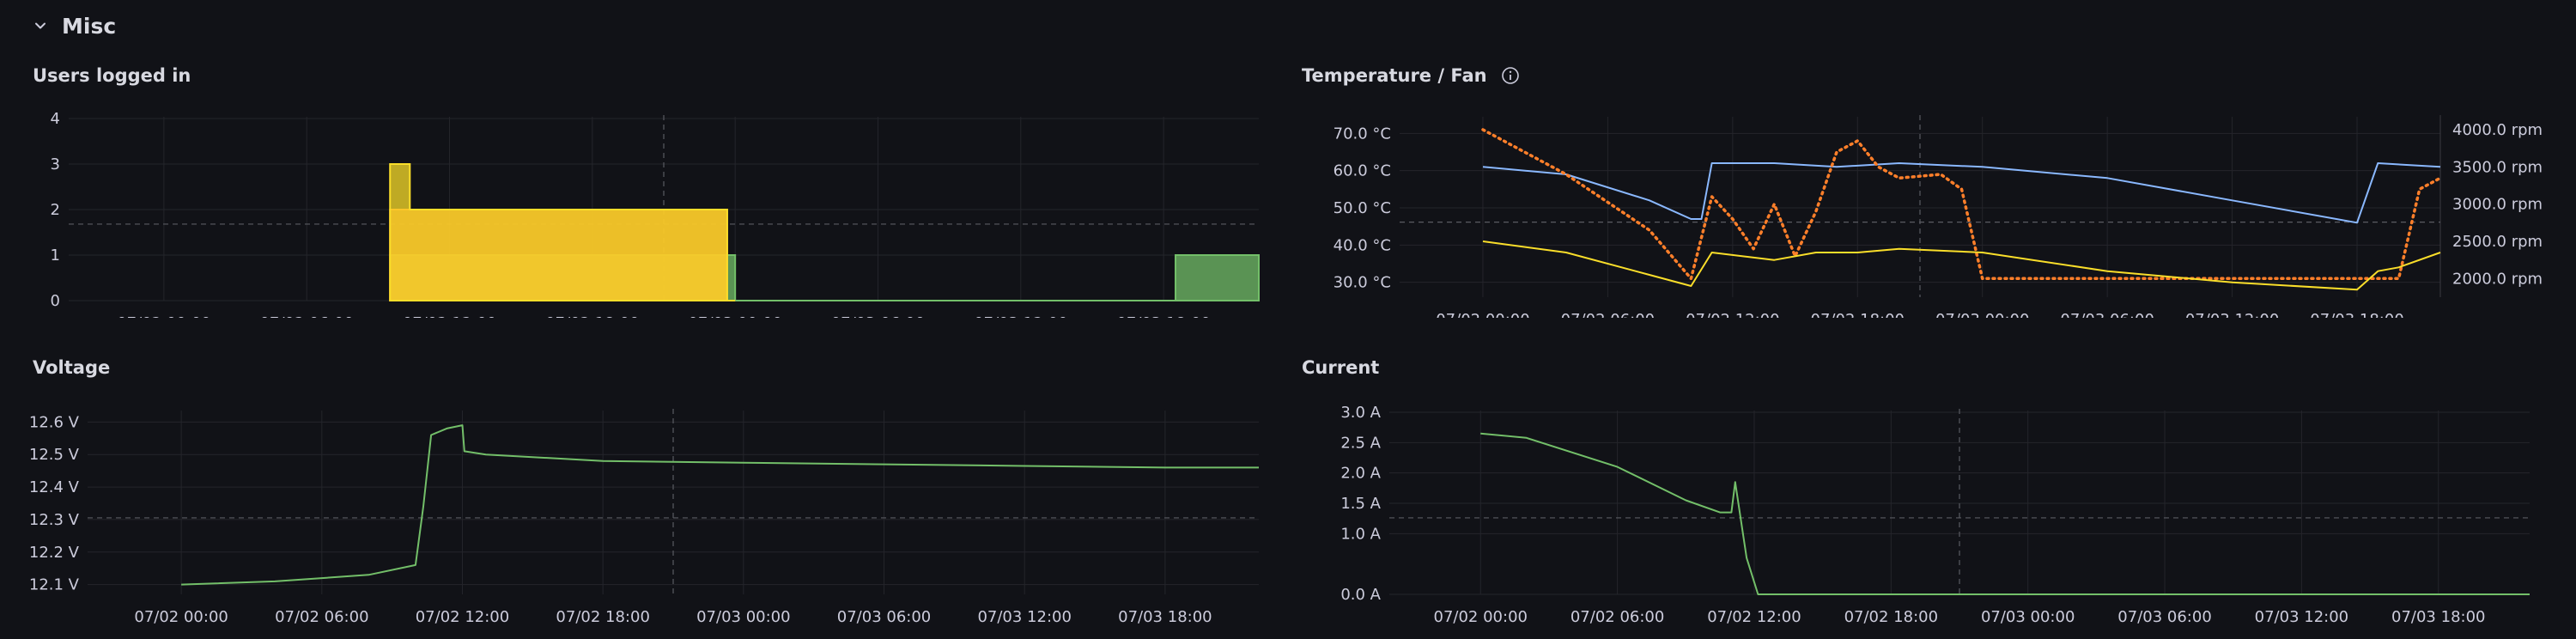  What do you see at coordinates (55, 455) in the screenshot?
I see `y-tick-label: 12.5 V` at bounding box center [55, 455].